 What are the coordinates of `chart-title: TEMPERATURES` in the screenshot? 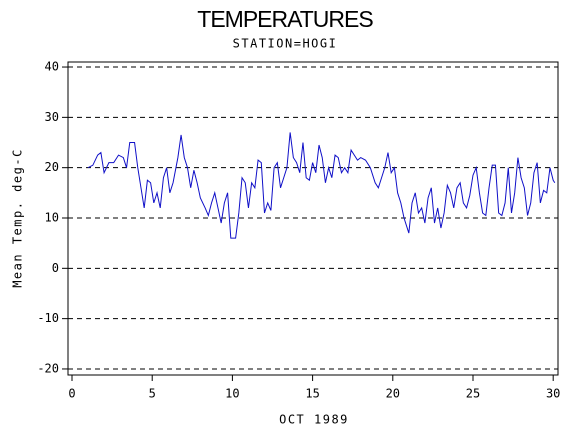 It's located at (285, 19).